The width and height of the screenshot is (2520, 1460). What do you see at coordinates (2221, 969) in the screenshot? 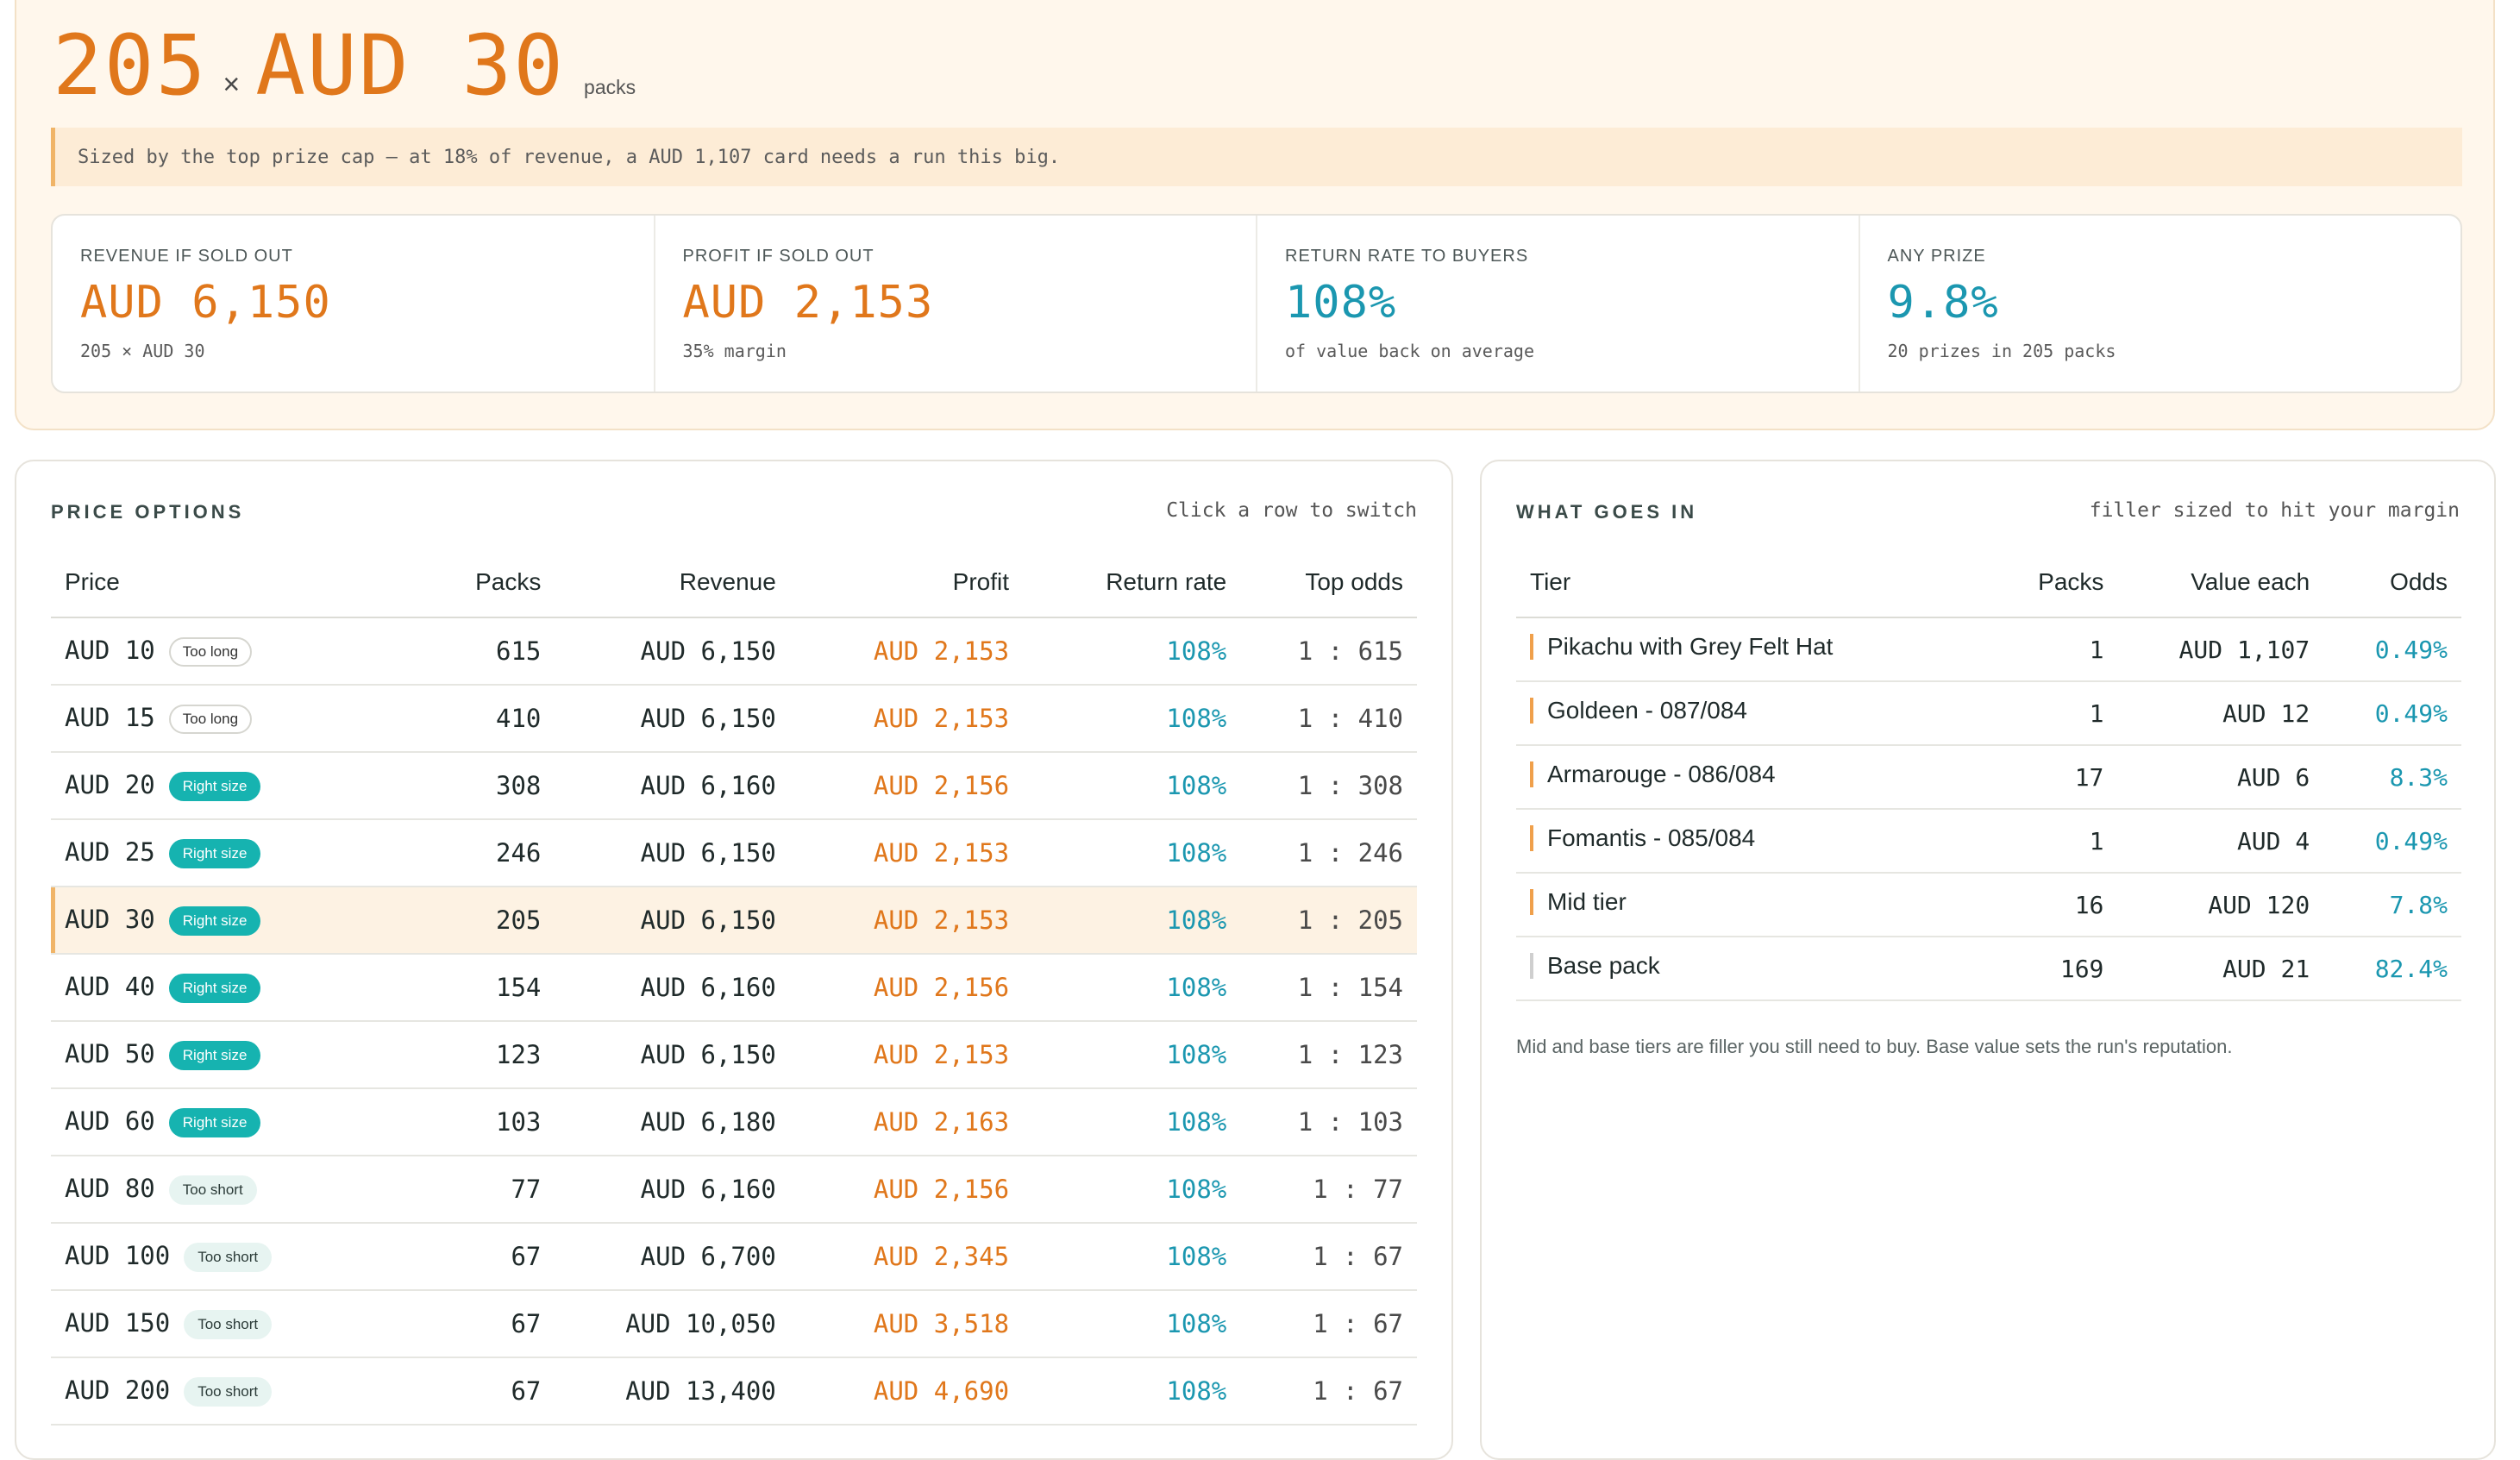
I see `tier-value-cell: AUD 21` at bounding box center [2221, 969].